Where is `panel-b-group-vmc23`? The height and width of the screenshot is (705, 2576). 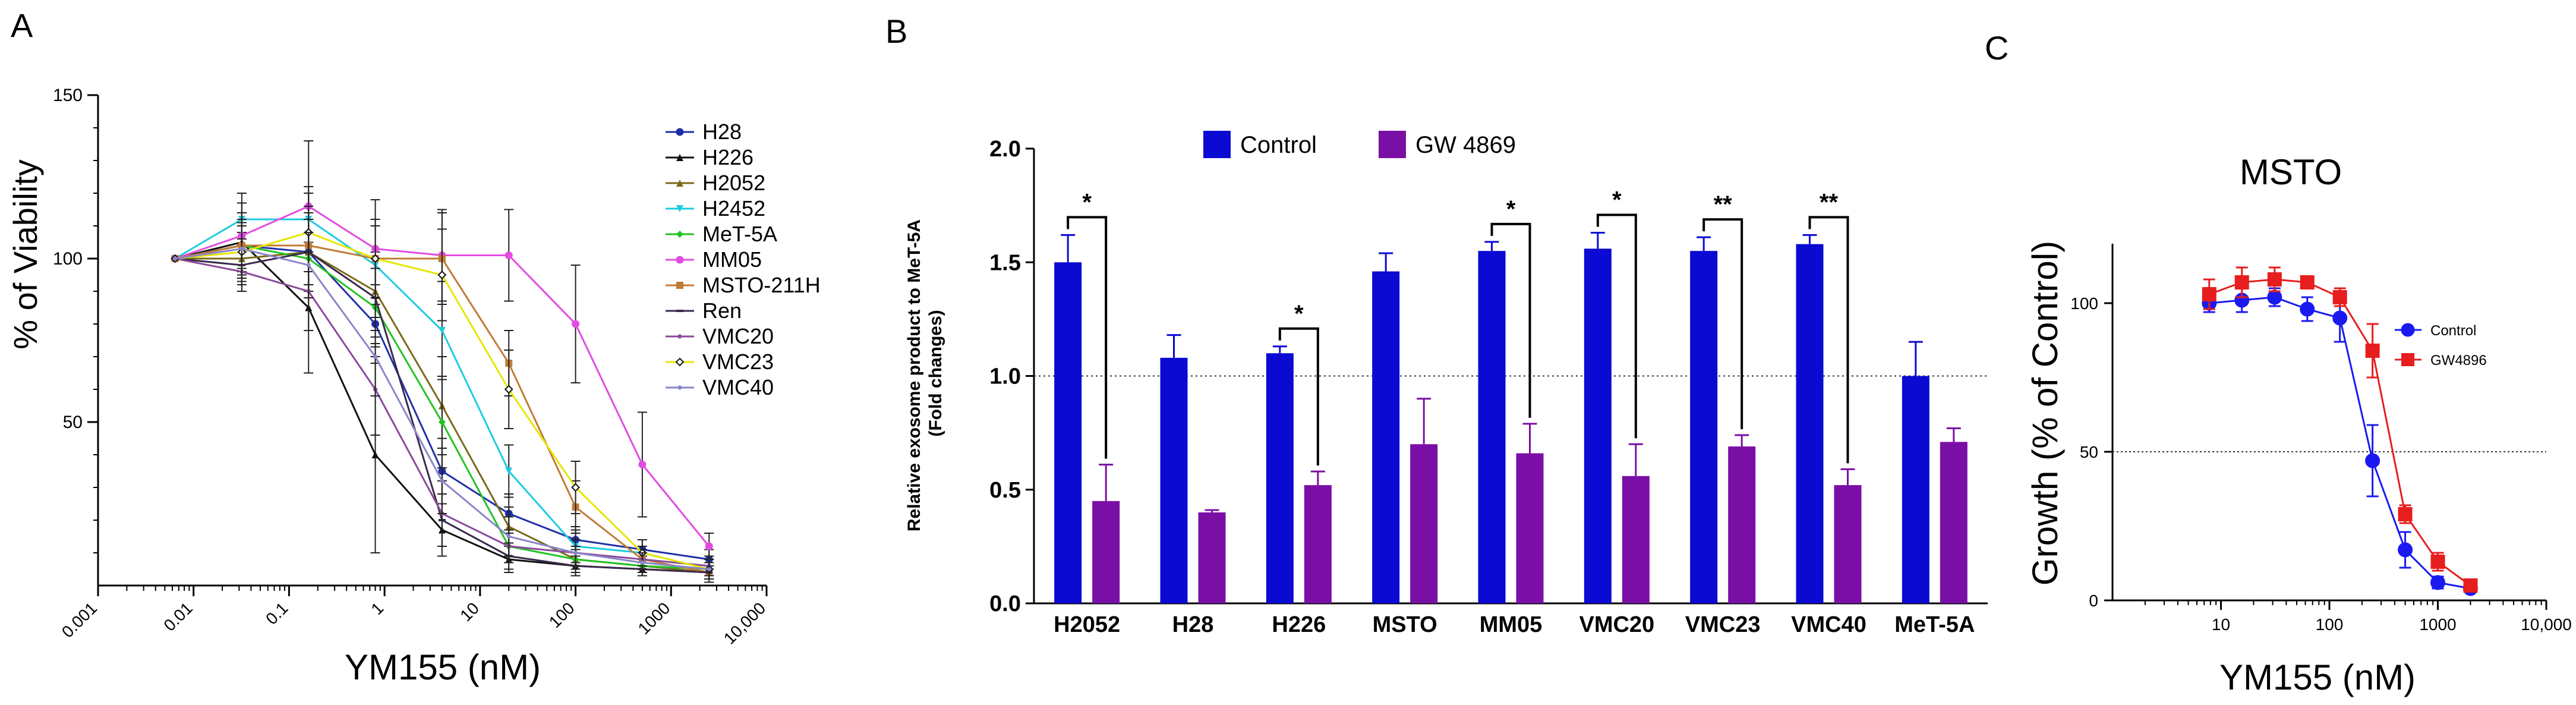 panel-b-group-vmc23 is located at coordinates (1723, 419).